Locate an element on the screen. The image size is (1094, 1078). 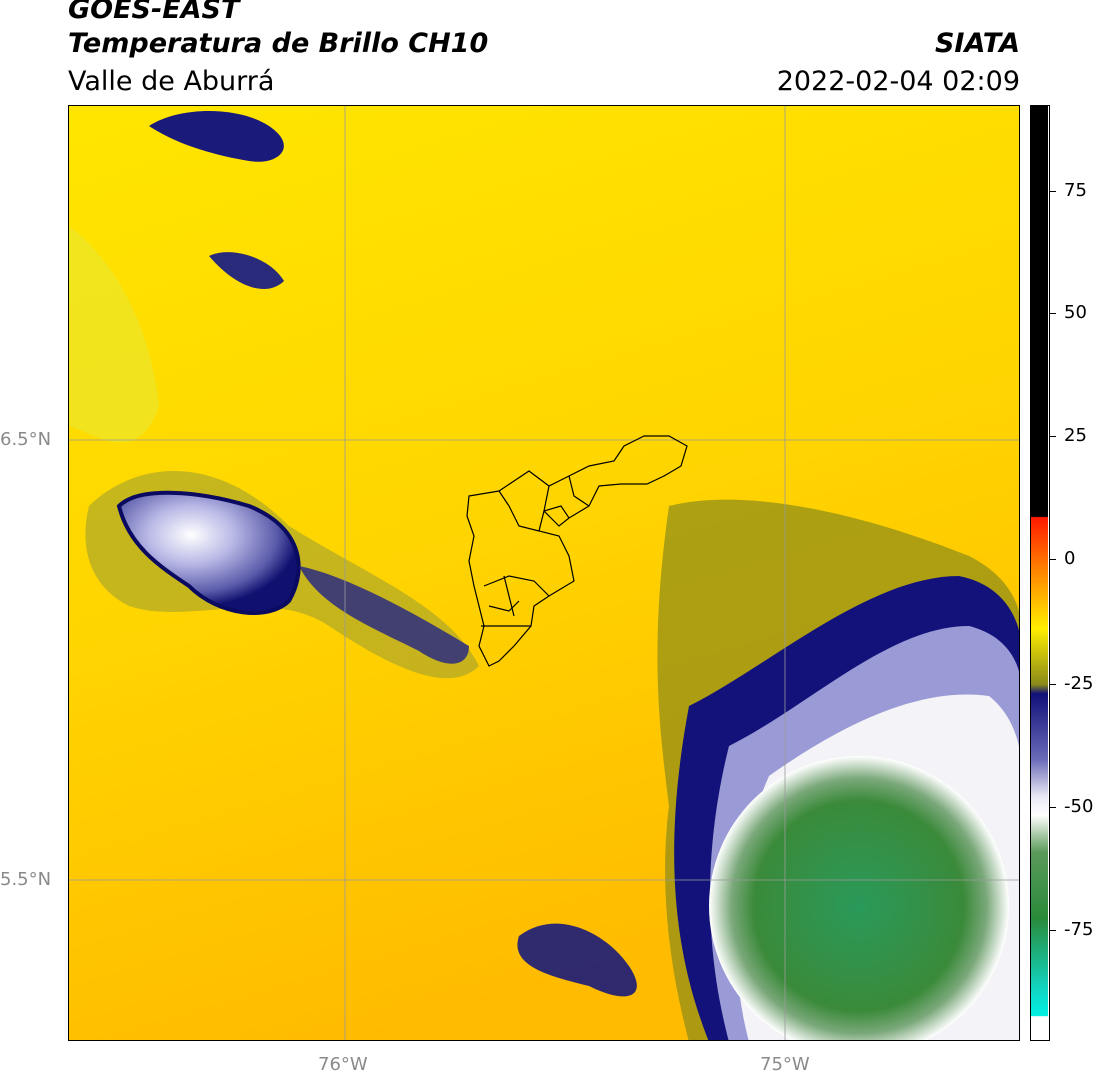
colorbar-tick-25: 25 is located at coordinates (1075, 435).